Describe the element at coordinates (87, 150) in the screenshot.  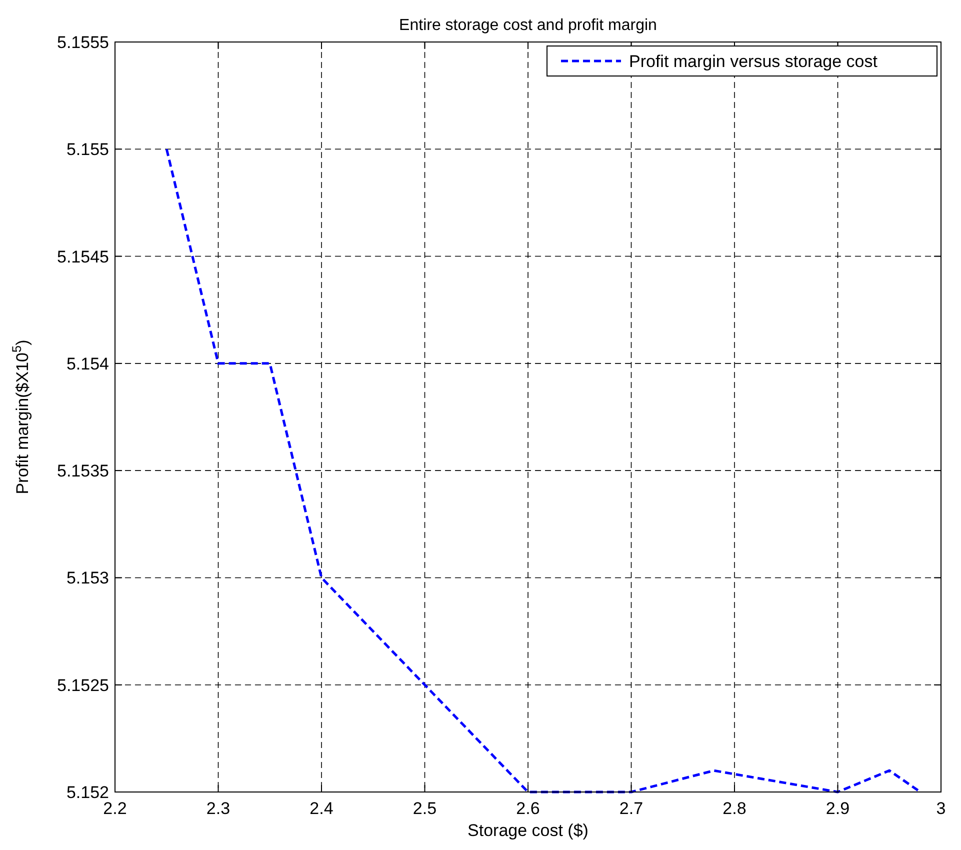
I see `y-tick-label: 5.155` at that location.